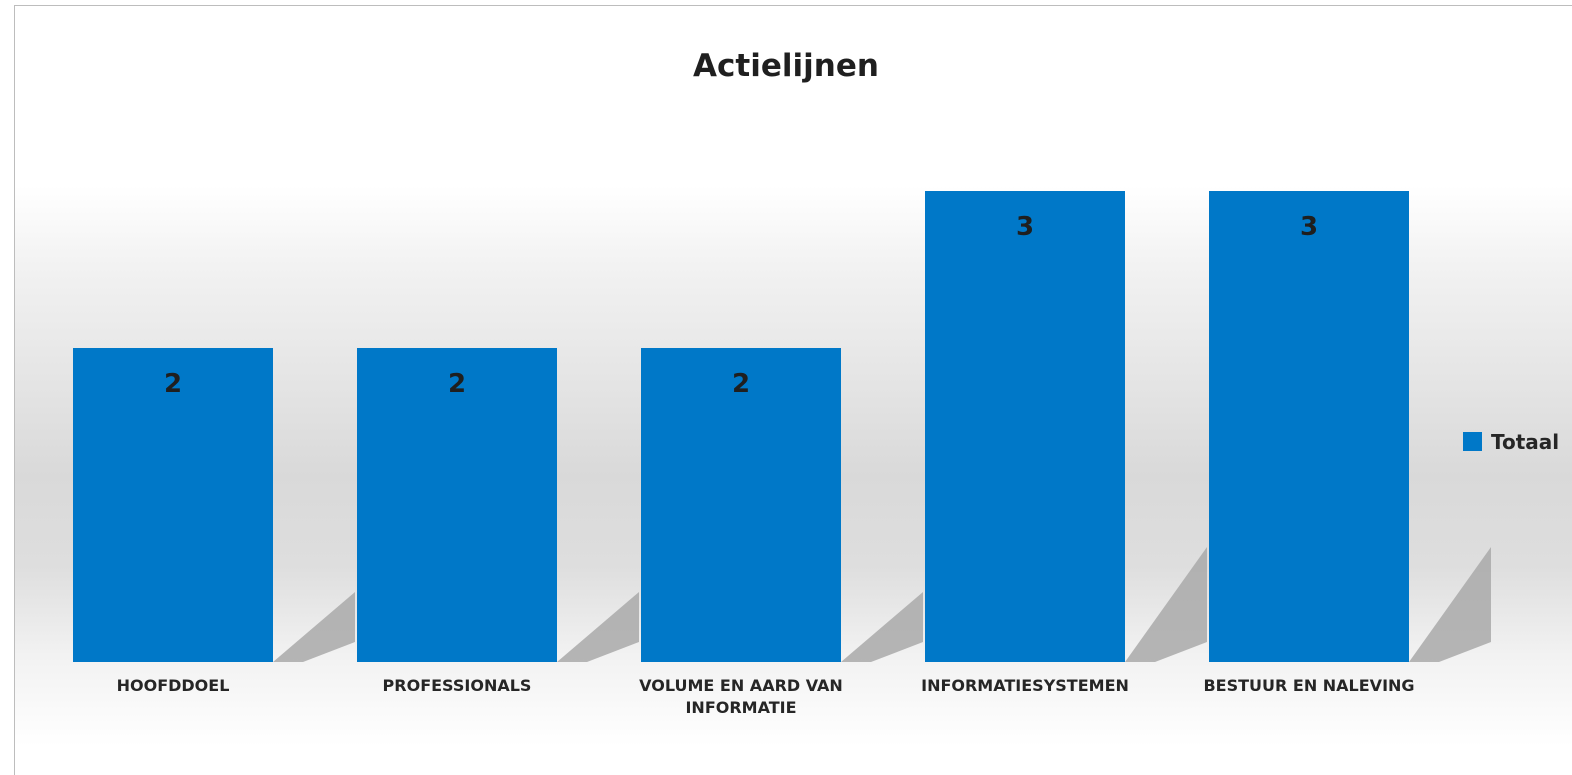  What do you see at coordinates (173, 384) in the screenshot?
I see `data-label-1: 2` at bounding box center [173, 384].